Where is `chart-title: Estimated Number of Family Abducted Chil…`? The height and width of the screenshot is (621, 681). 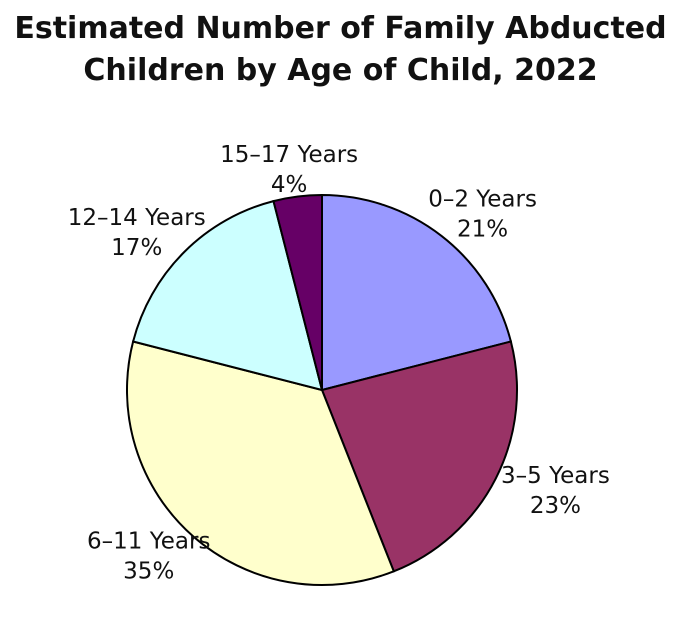 chart-title: Estimated Number of Family Abducted Chil… is located at coordinates (340, 49).